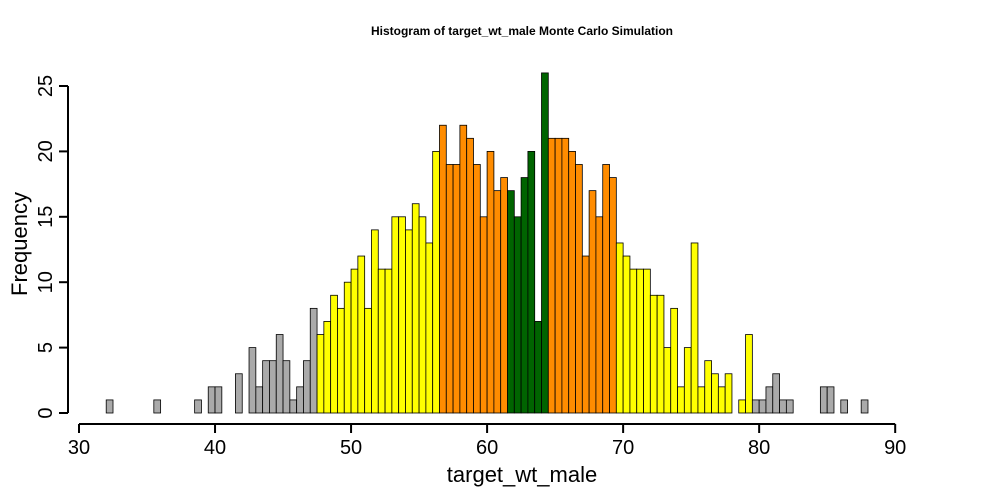 This screenshot has height=500, width=1000. What do you see at coordinates (46, 217) in the screenshot?
I see `y-tick-label: 15` at bounding box center [46, 217].